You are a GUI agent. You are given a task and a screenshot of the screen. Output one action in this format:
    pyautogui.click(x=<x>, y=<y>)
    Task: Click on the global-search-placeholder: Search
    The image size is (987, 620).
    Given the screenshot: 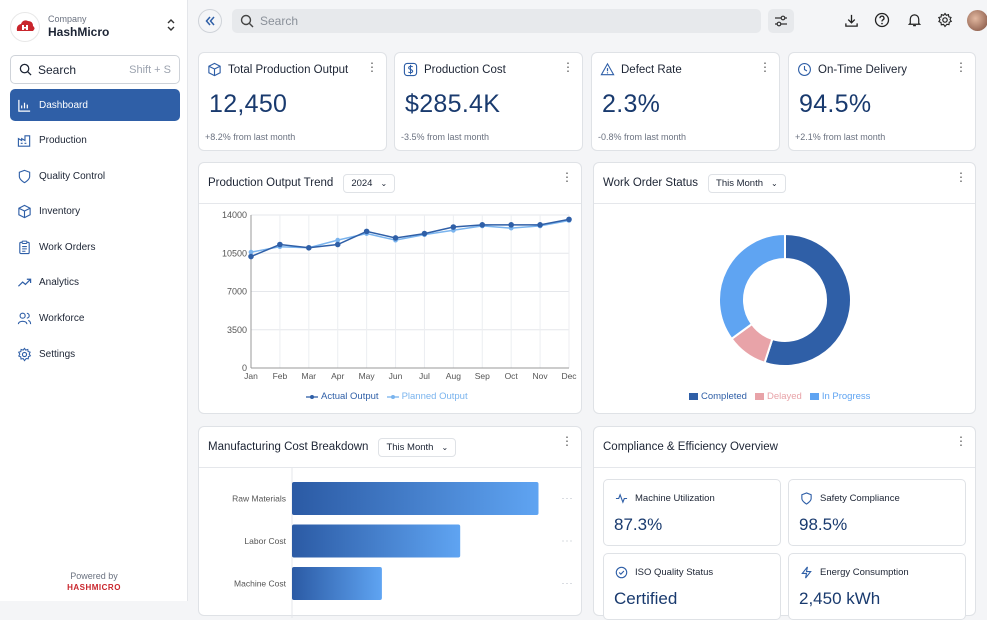 What is the action you would take?
    pyautogui.click(x=279, y=21)
    